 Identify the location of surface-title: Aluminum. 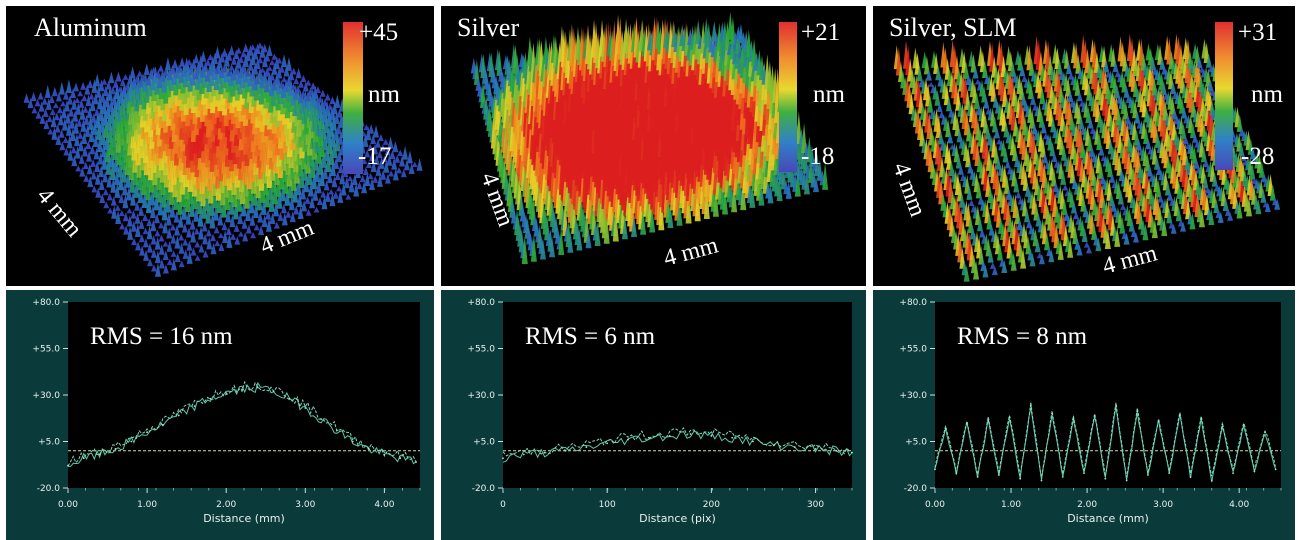
(90, 27).